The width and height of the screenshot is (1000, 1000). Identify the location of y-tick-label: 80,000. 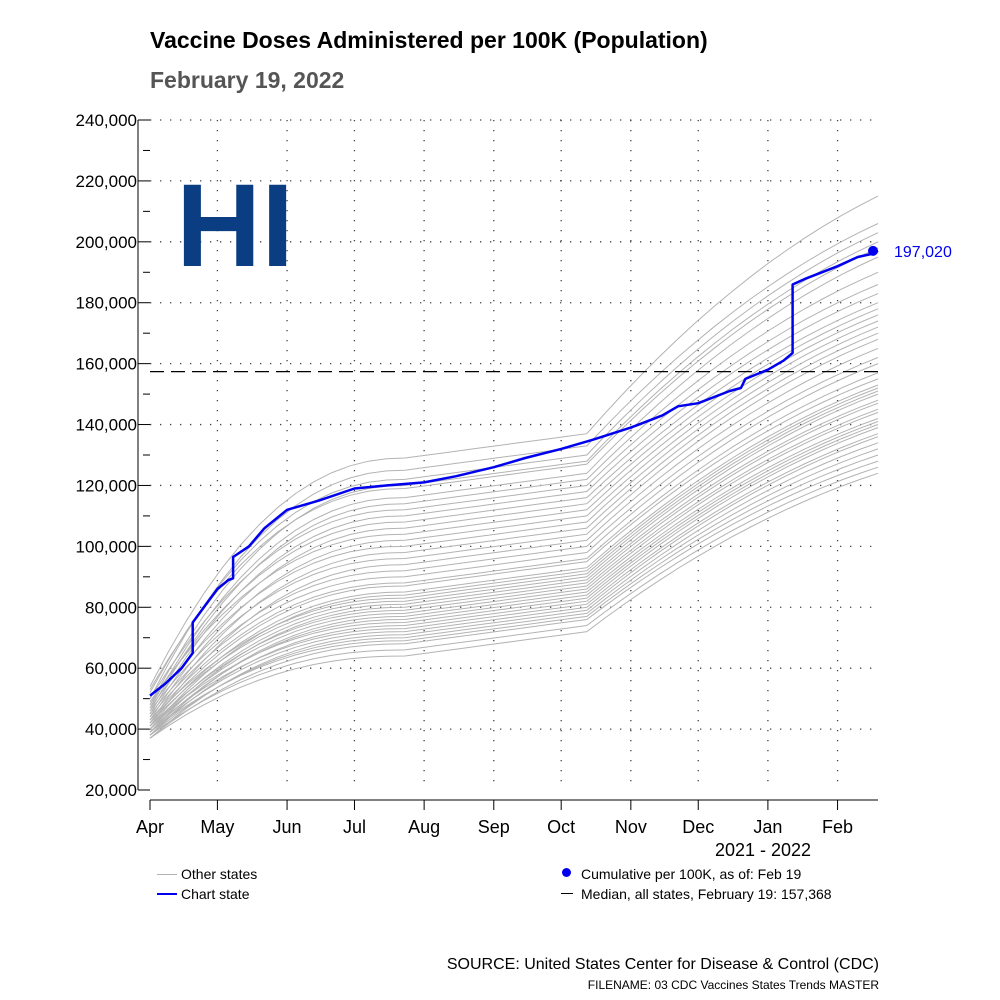
(111, 607).